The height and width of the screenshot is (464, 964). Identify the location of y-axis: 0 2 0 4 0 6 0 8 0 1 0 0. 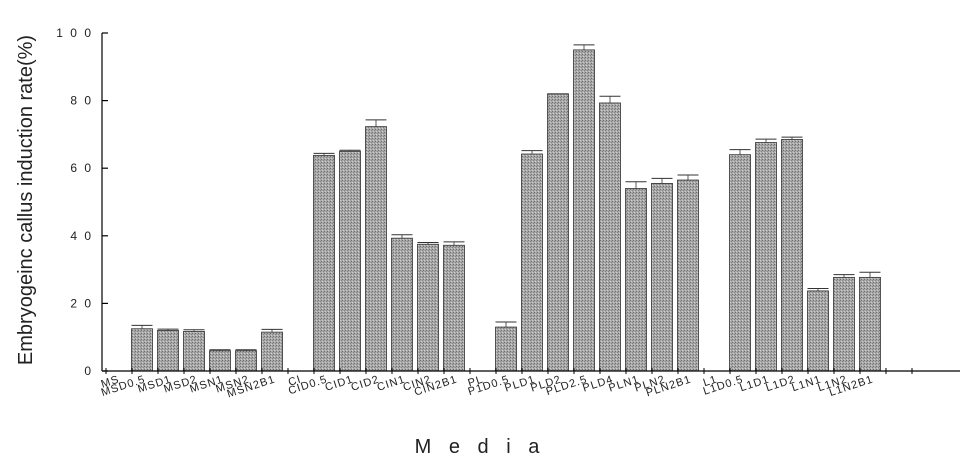
(82, 202).